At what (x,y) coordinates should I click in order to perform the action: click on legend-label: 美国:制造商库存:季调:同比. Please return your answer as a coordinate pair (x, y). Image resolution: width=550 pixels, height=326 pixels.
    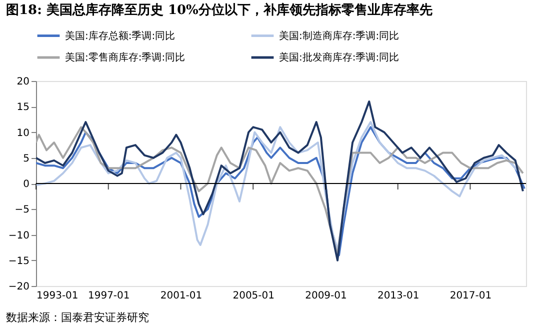
    Looking at the image, I should click on (339, 36).